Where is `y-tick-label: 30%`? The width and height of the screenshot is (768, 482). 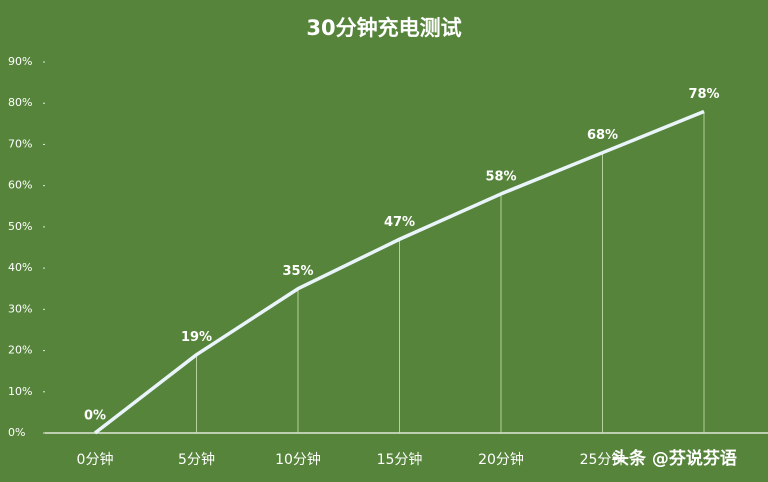 y-tick-label: 30% is located at coordinates (20, 308).